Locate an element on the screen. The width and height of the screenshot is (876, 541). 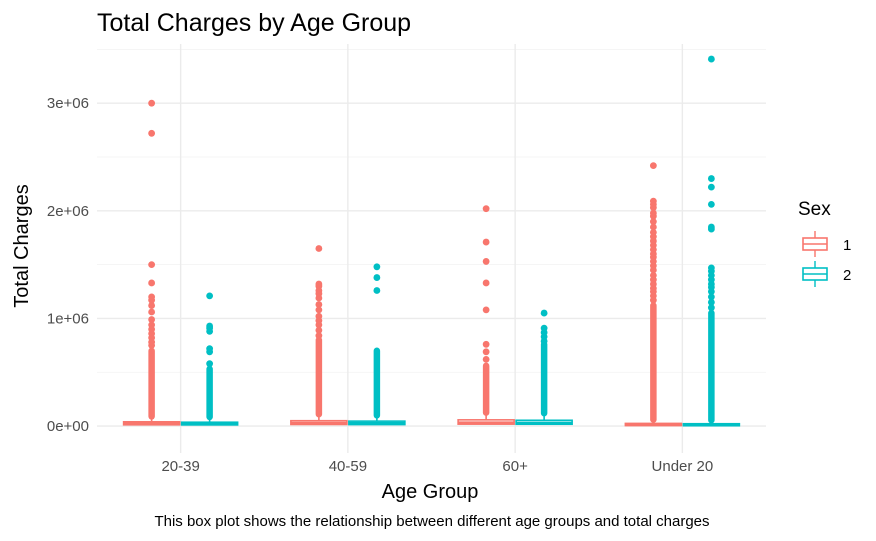
legend: Sex 1 2 is located at coordinates (824, 243).